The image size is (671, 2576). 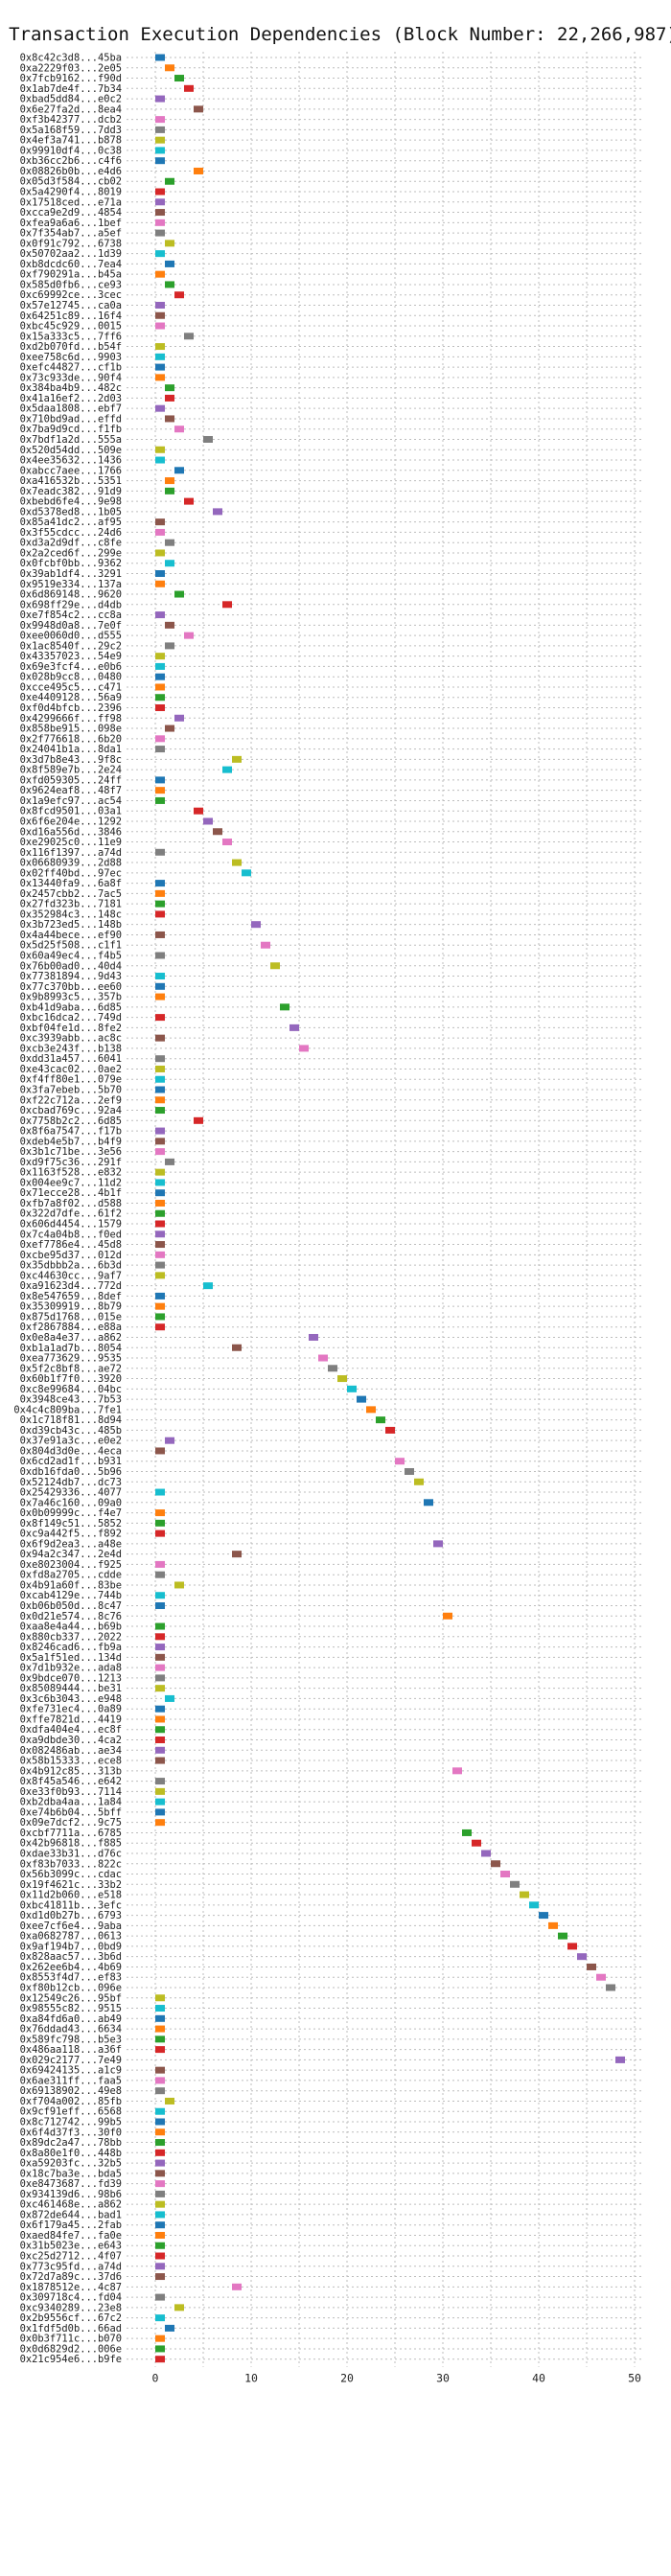 I want to click on transaction-label: 0x8c42c3d8...45ba, so click(x=71, y=58).